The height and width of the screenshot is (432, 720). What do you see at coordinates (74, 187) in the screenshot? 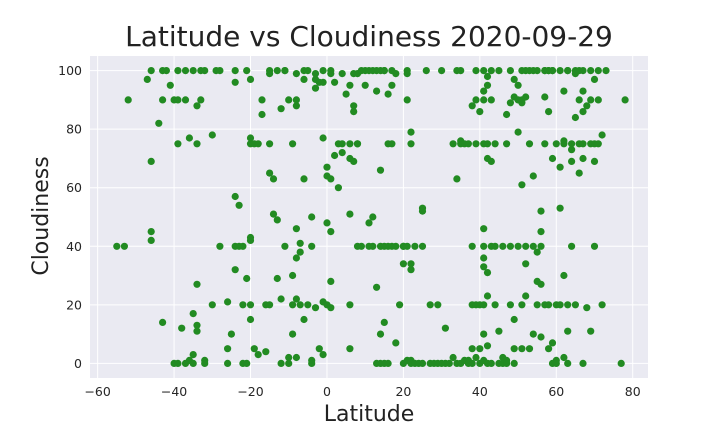
I see `y-tick-label: 60` at bounding box center [74, 187].